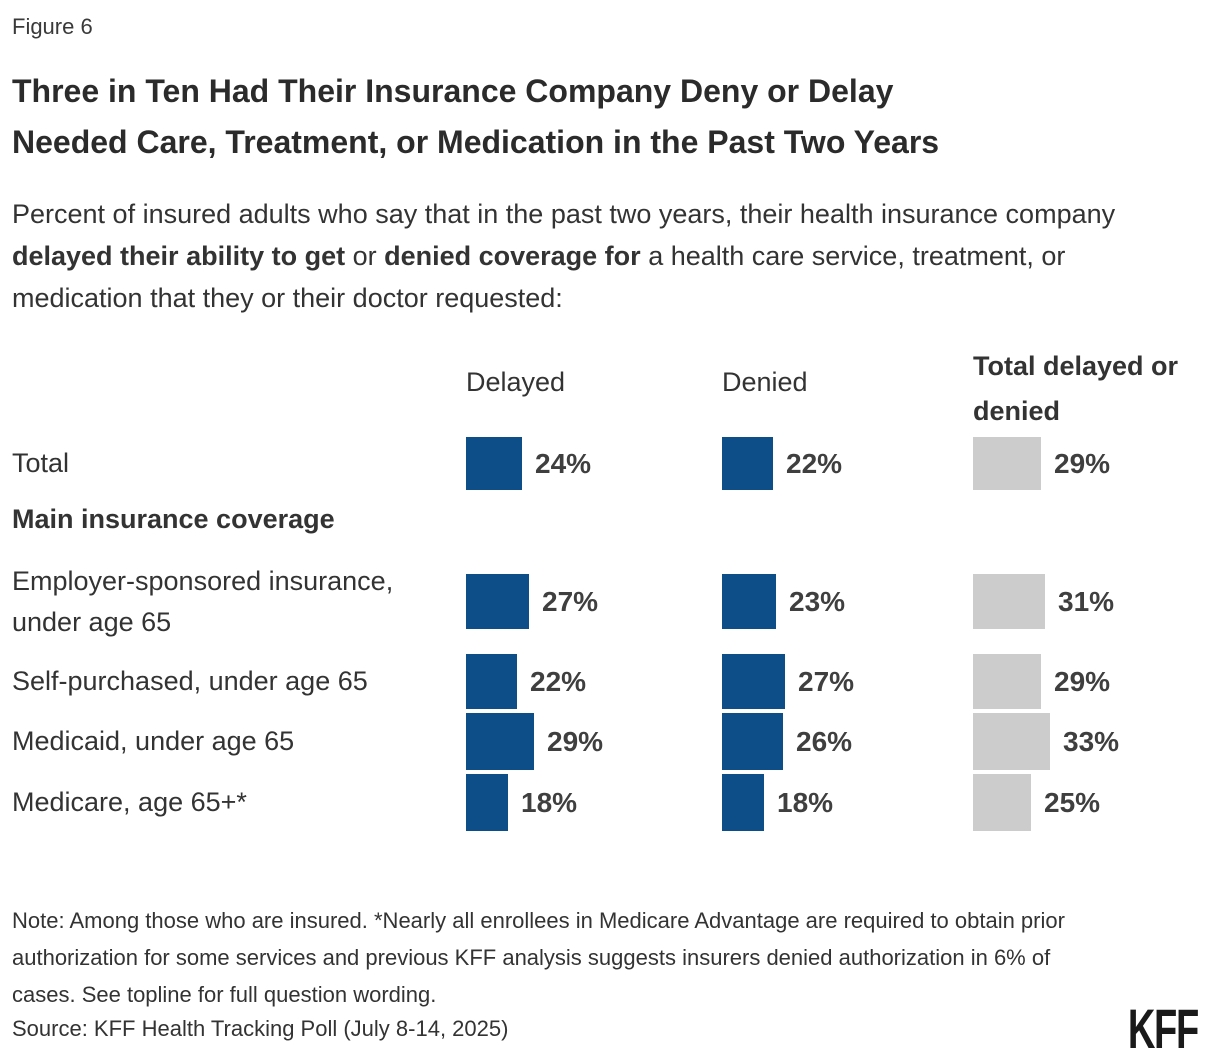 This screenshot has height=1058, width=1220. Describe the element at coordinates (558, 681) in the screenshot. I see `value-label-delayed-self-purchased-under-age-65: 22%` at that location.